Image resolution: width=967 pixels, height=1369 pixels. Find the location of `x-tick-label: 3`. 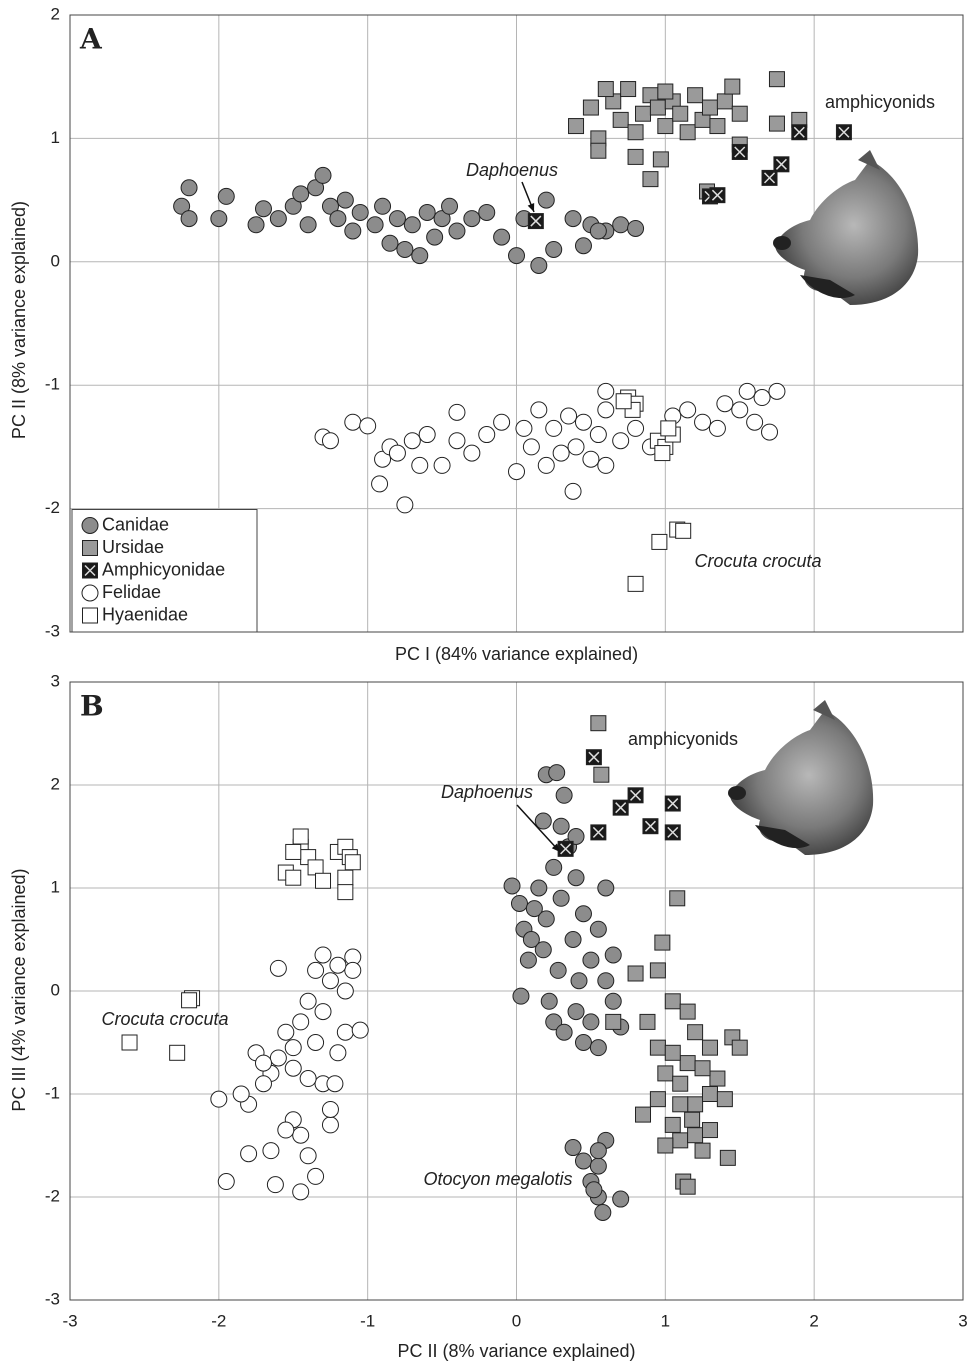

x-tick-label: 3 is located at coordinates (962, 1320).